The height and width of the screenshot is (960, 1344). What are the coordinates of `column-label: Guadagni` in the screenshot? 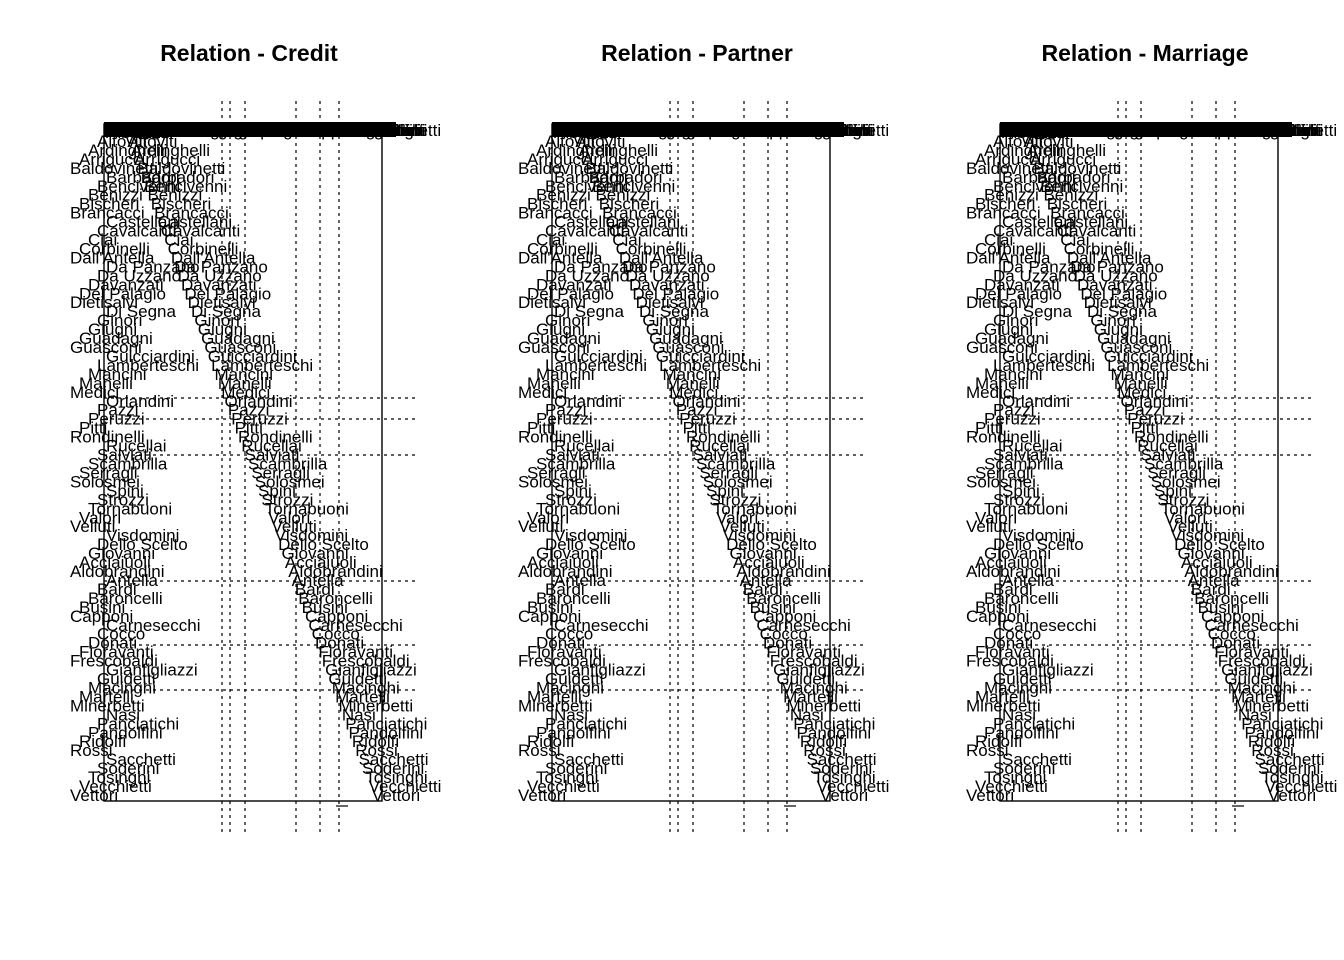 It's located at (224, 130).